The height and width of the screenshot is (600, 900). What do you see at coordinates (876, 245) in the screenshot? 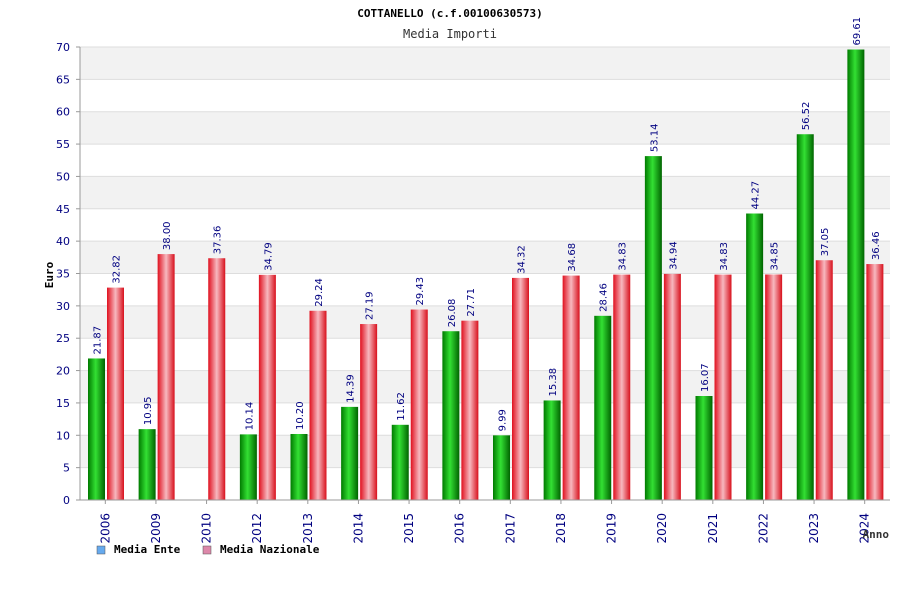
I see `bar-value-label: 36.46` at bounding box center [876, 245].